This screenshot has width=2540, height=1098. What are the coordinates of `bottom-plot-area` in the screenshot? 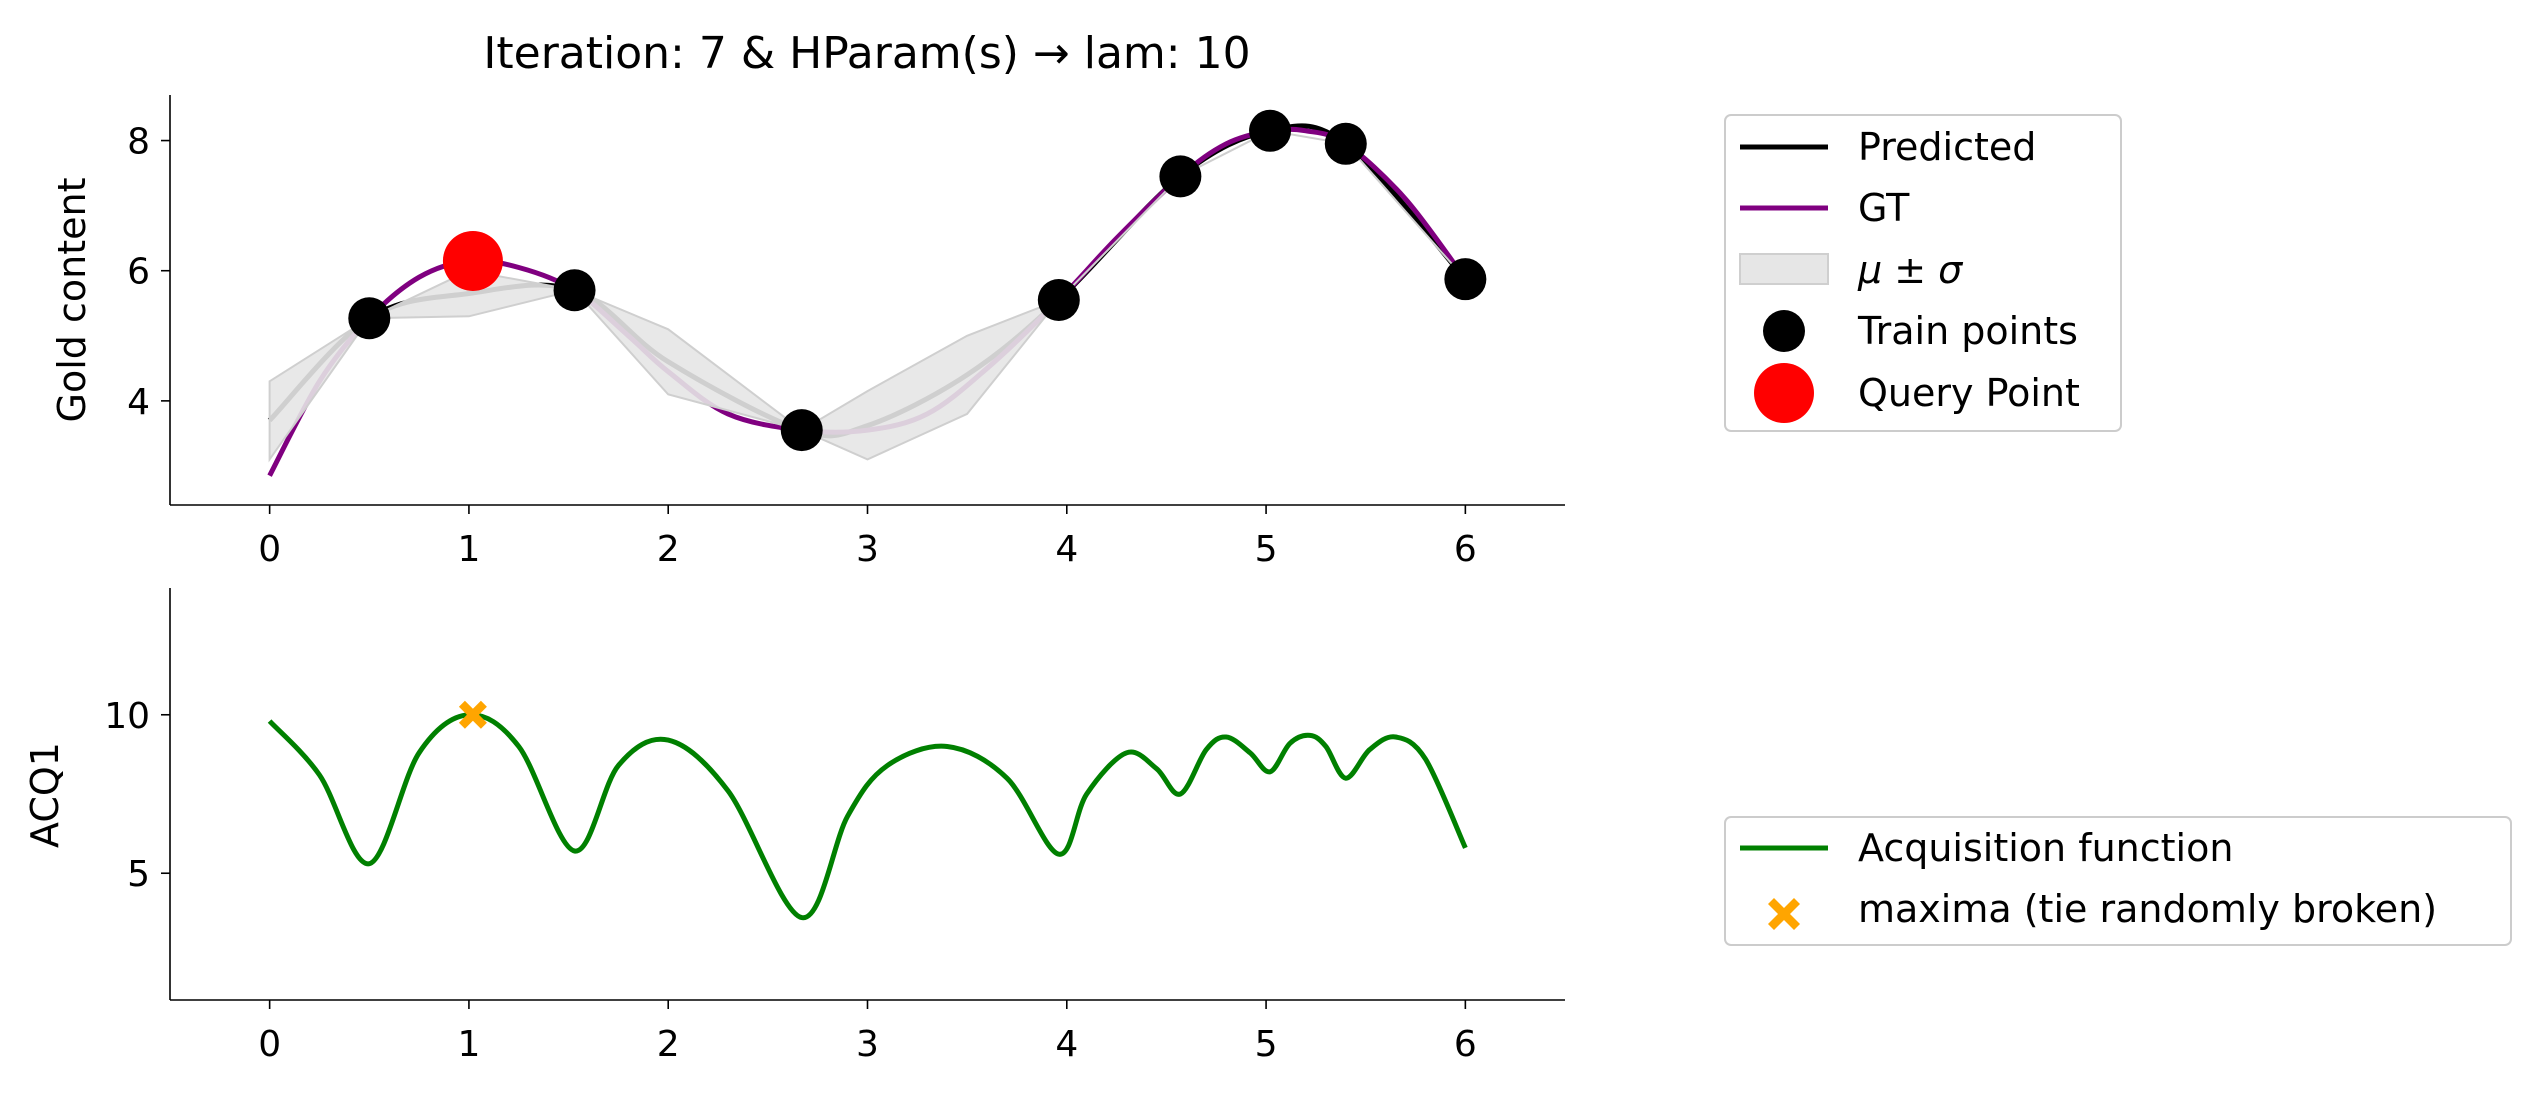 It's located at (867, 810).